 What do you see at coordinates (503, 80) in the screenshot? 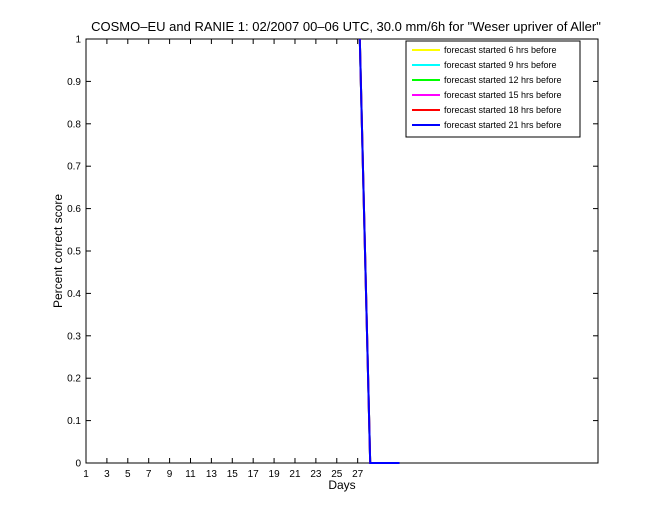
I see `legend-label: forecast started 12 hrs before` at bounding box center [503, 80].